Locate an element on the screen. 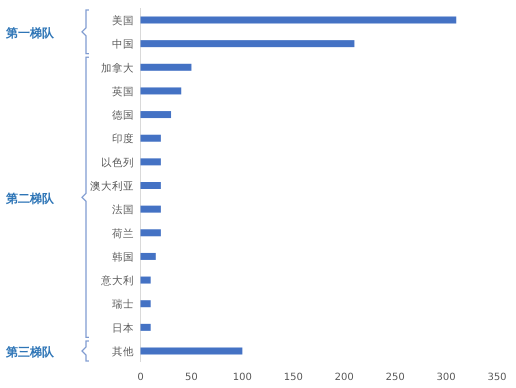 The height and width of the screenshot is (388, 516). y-tick-label: 意大利 is located at coordinates (117, 281).